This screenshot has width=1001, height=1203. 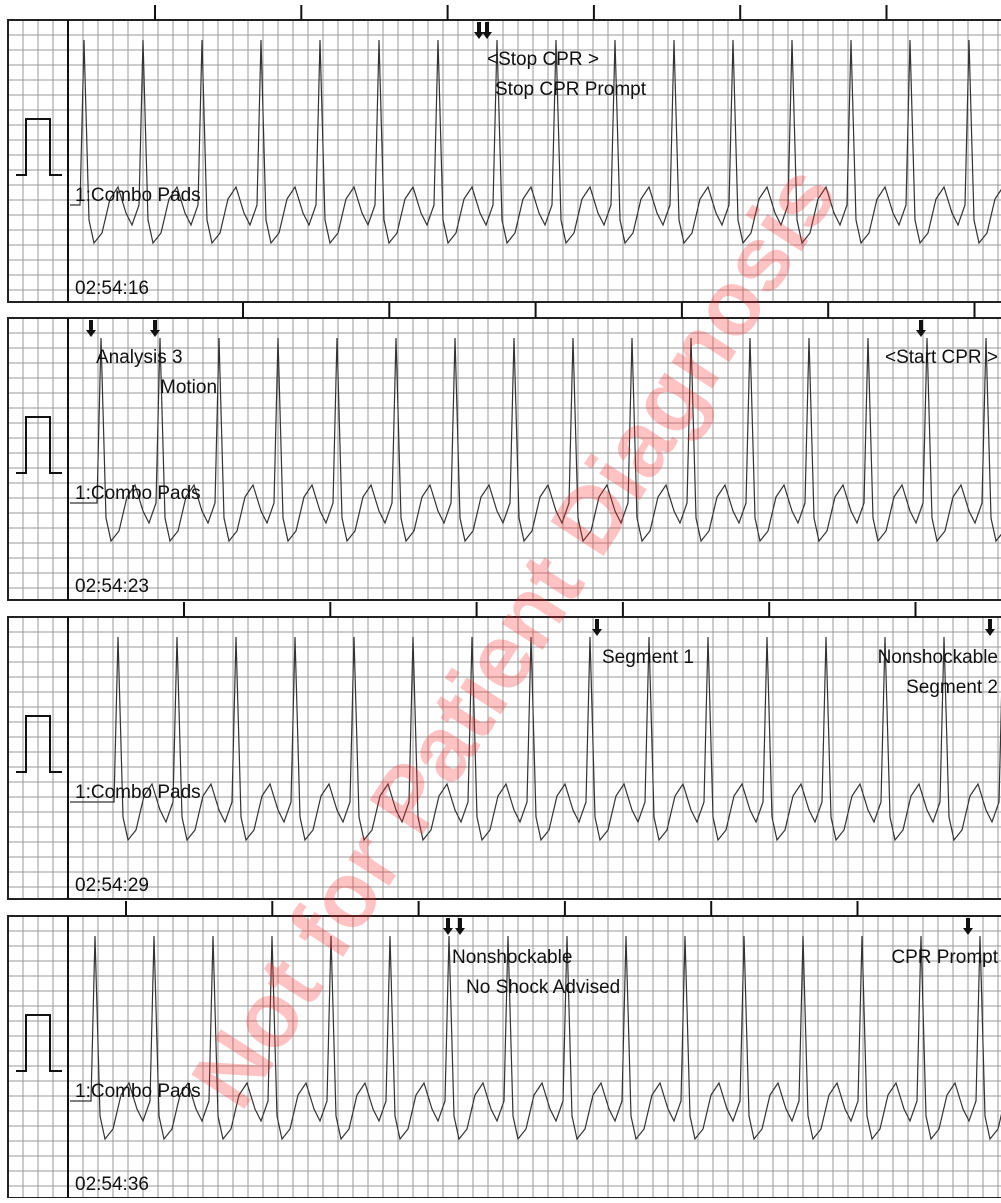 What do you see at coordinates (112, 1184) in the screenshot?
I see `timestamp: 02:54:36` at bounding box center [112, 1184].